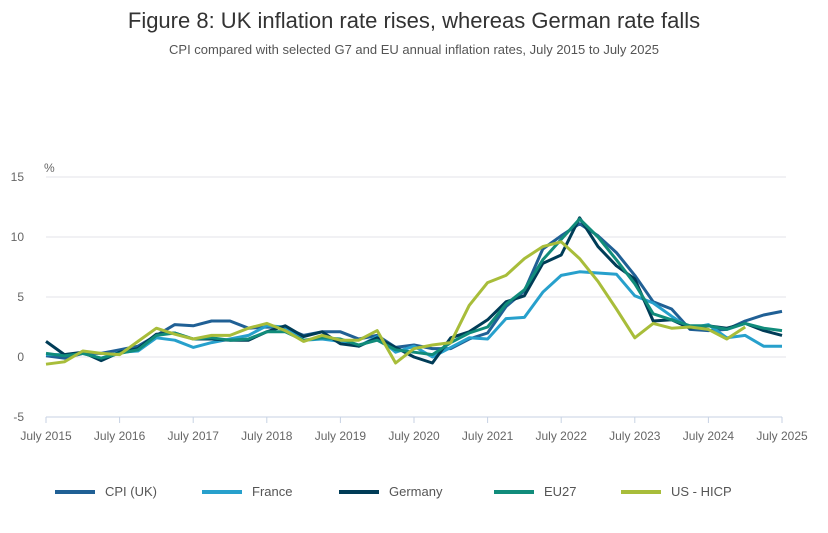  I want to click on chart-legend: CPI (UK) France Germany EU27 US - HICP, so click(414, 494).